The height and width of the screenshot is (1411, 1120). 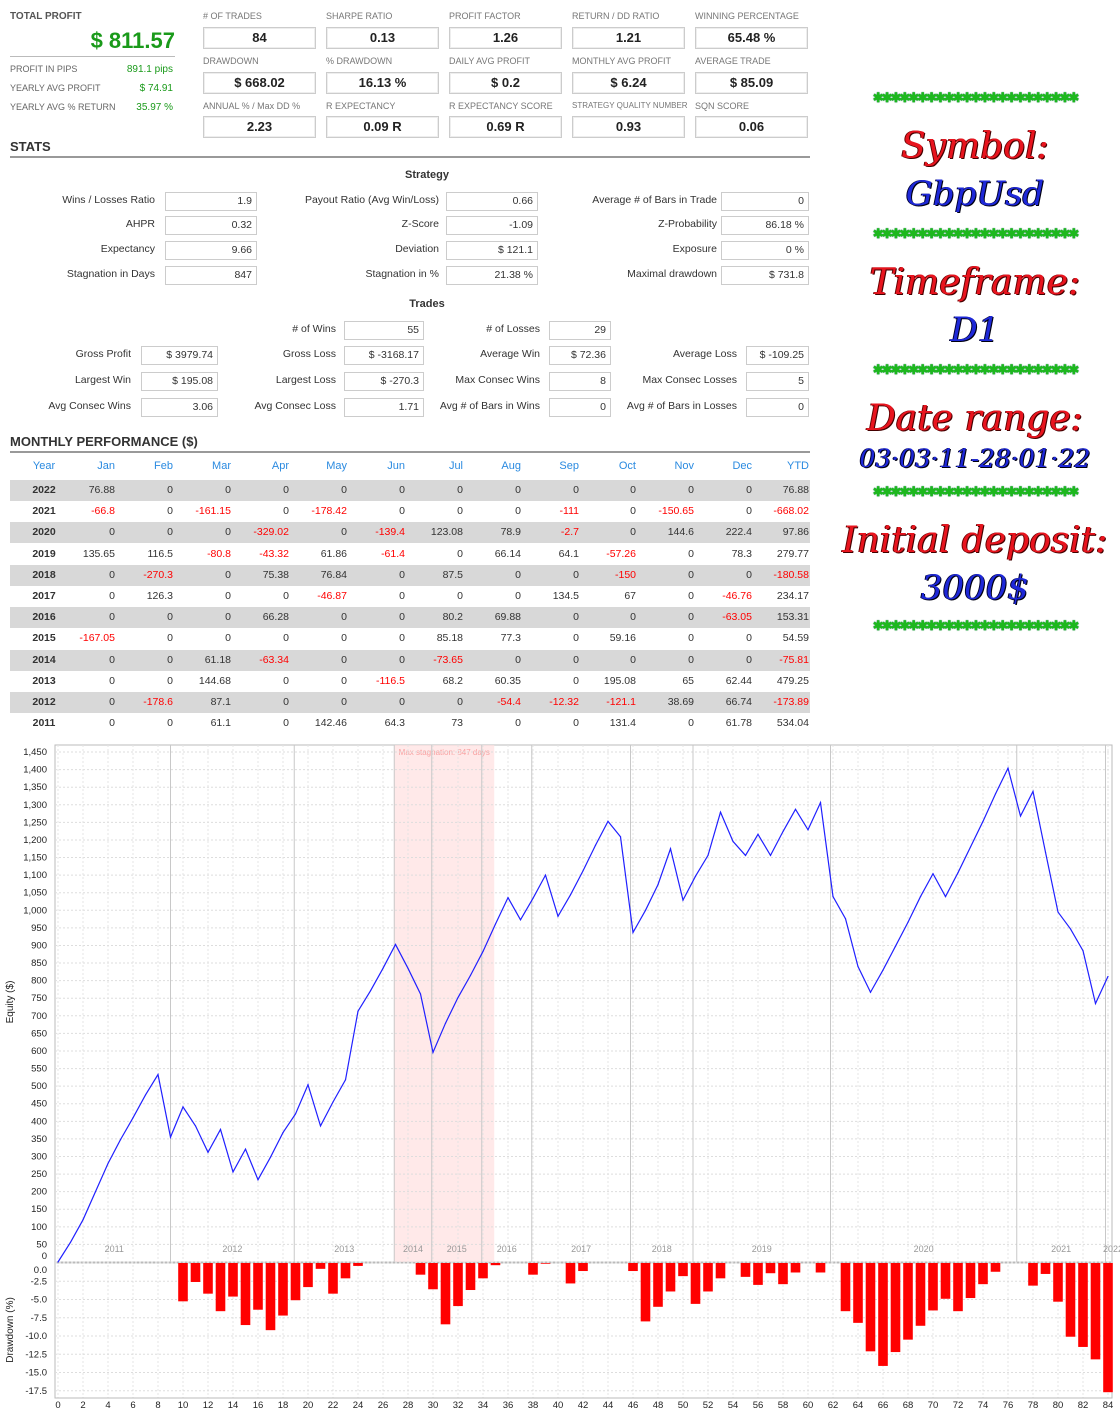 What do you see at coordinates (103, 511) in the screenshot?
I see `month-value-cell: -66.8` at bounding box center [103, 511].